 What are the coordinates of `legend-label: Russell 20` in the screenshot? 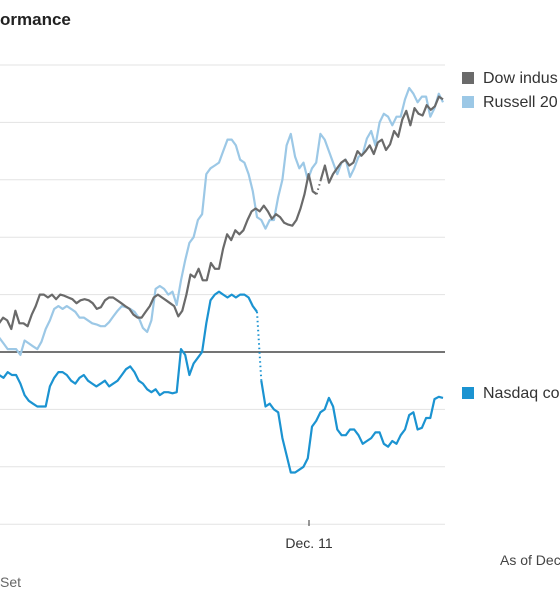 It's located at (520, 102).